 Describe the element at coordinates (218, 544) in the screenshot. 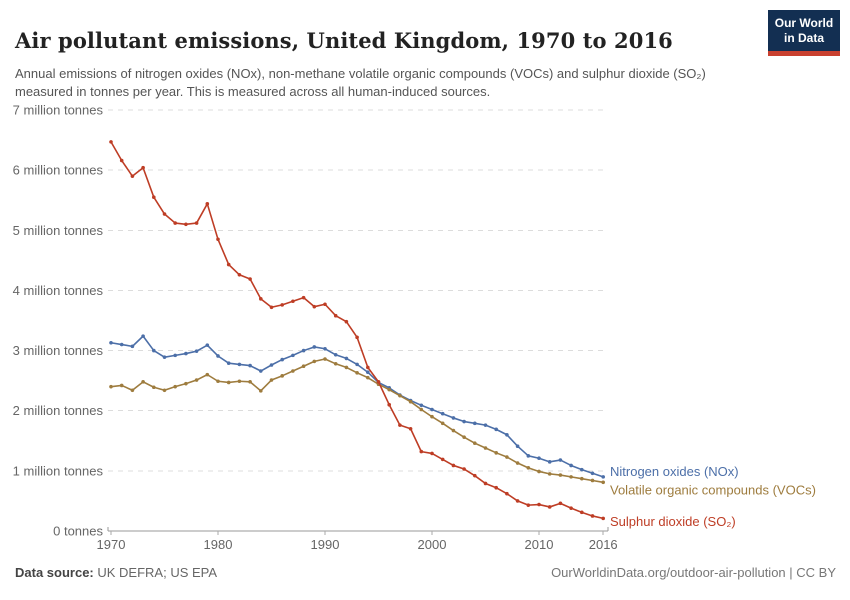

I see `x-tick-label-1980: 1980` at that location.